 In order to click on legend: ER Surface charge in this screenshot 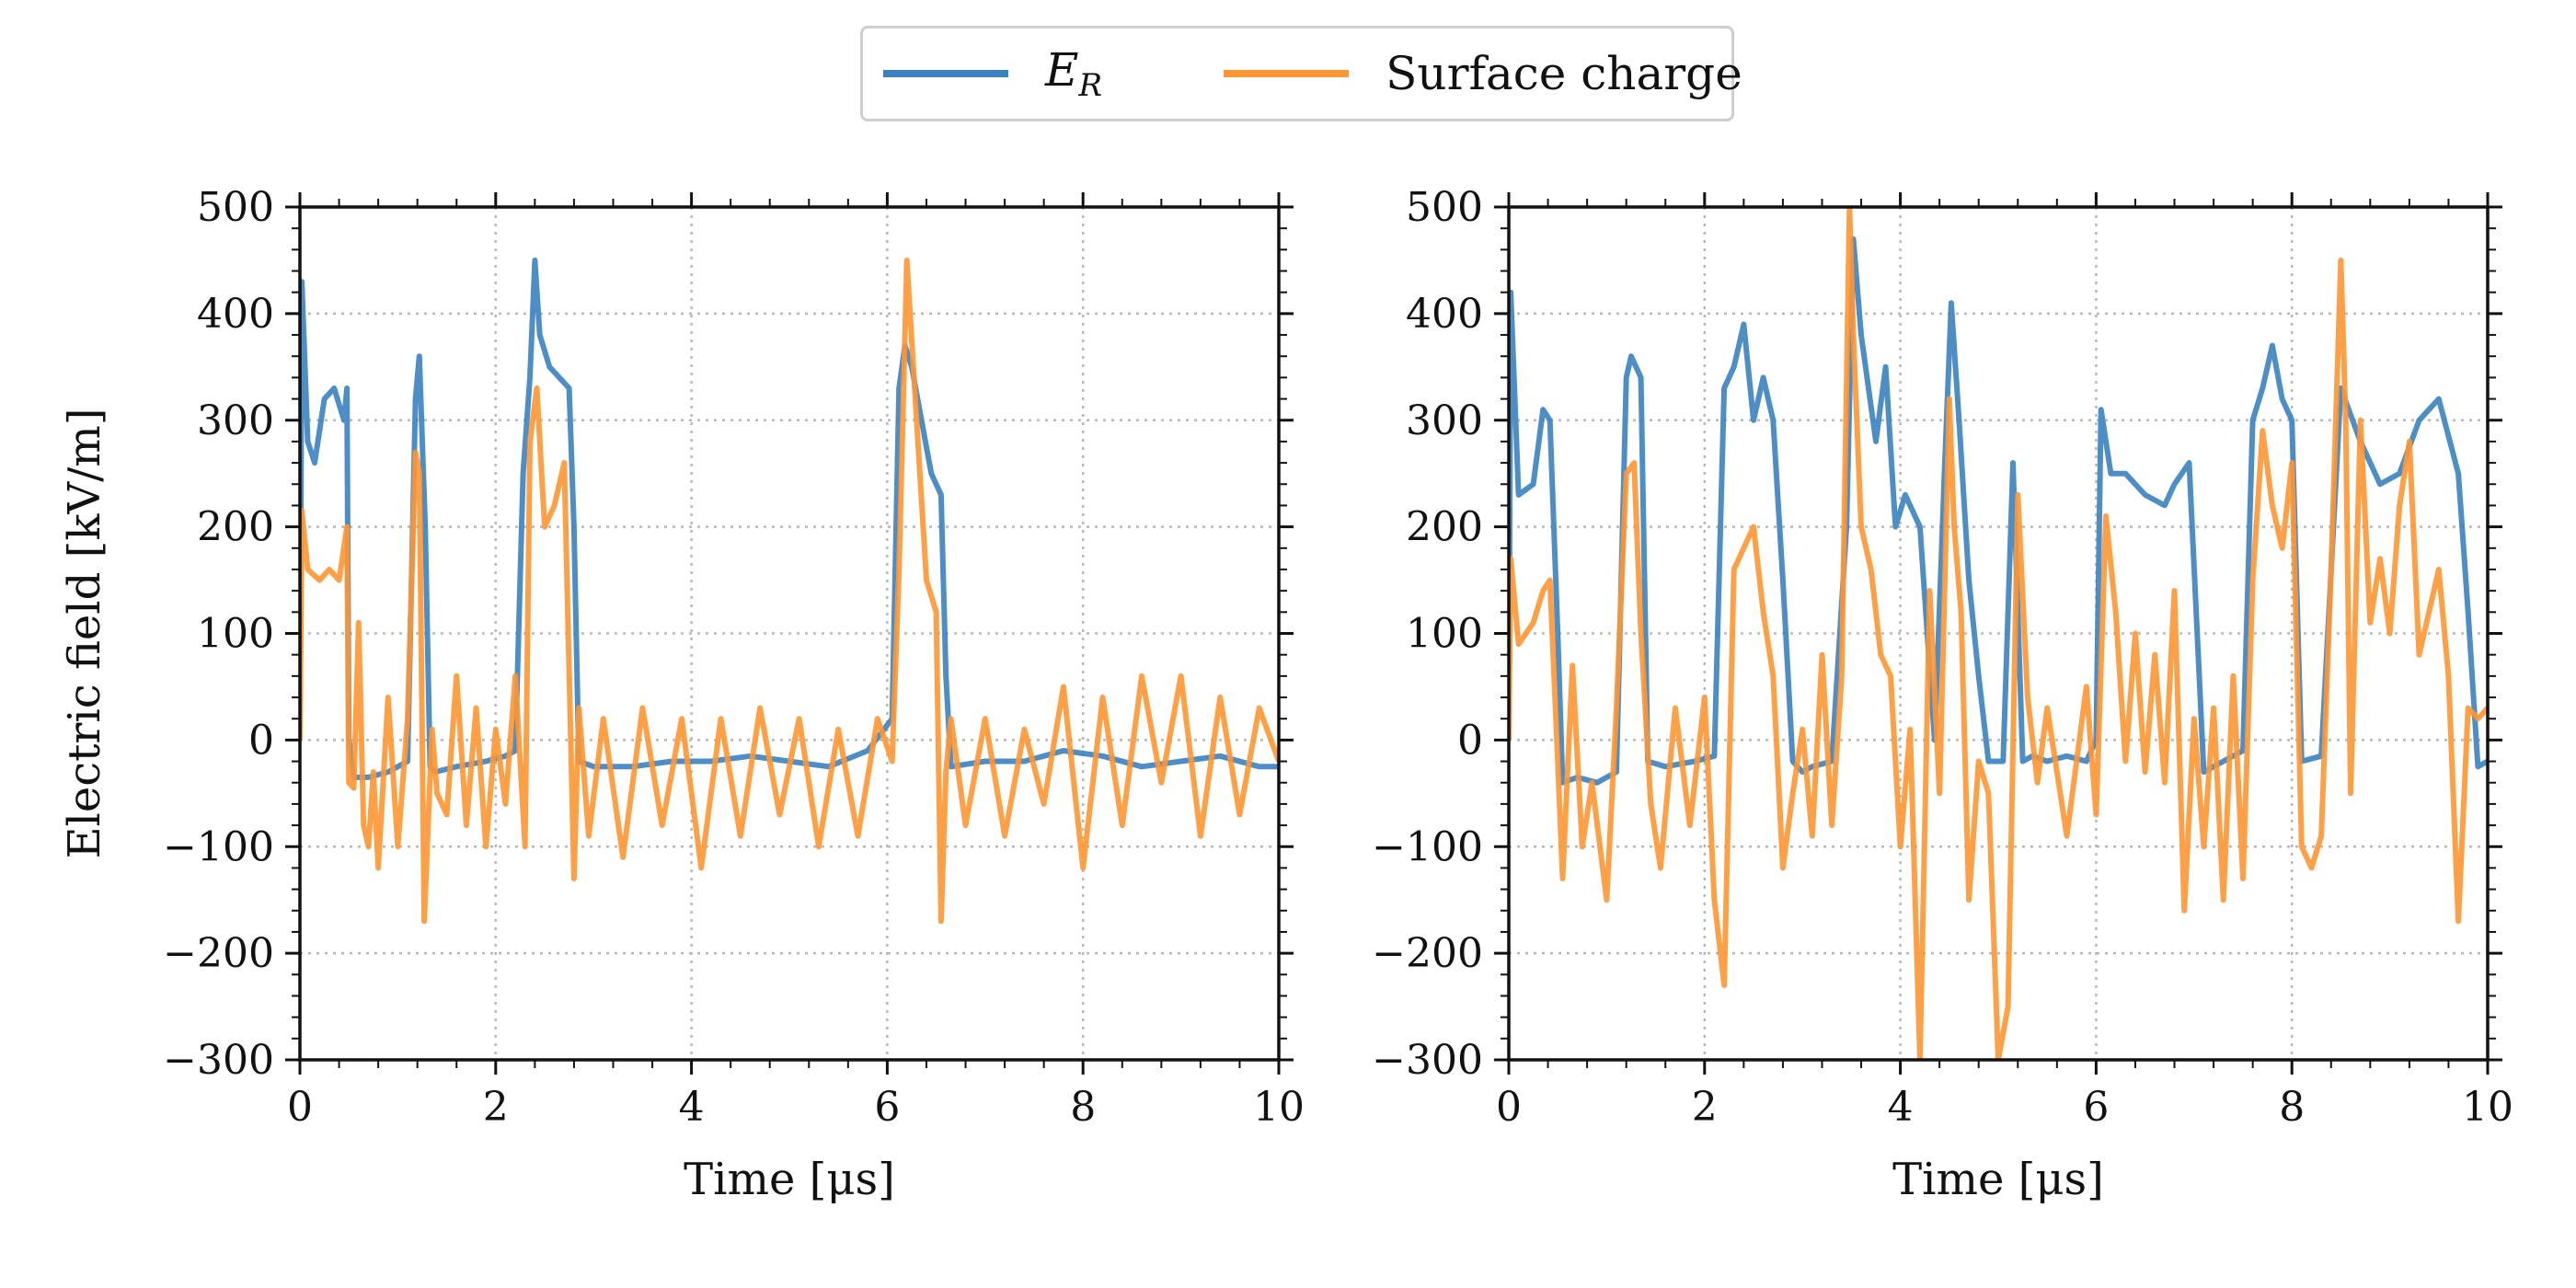, I will do `click(1301, 73)`.